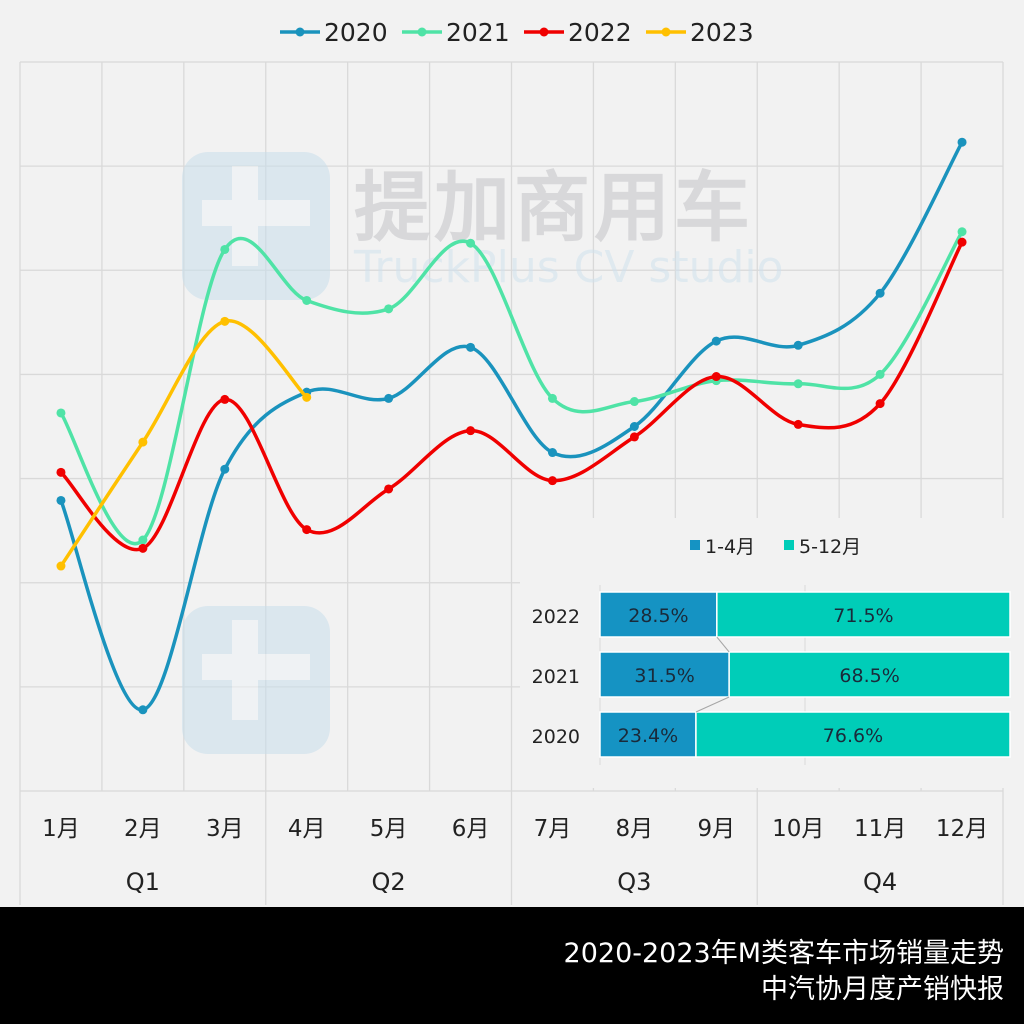 This screenshot has height=1024, width=1024. Describe the element at coordinates (554, 207) in the screenshot. I see `watermark-text-cn: 提加商用车` at that location.